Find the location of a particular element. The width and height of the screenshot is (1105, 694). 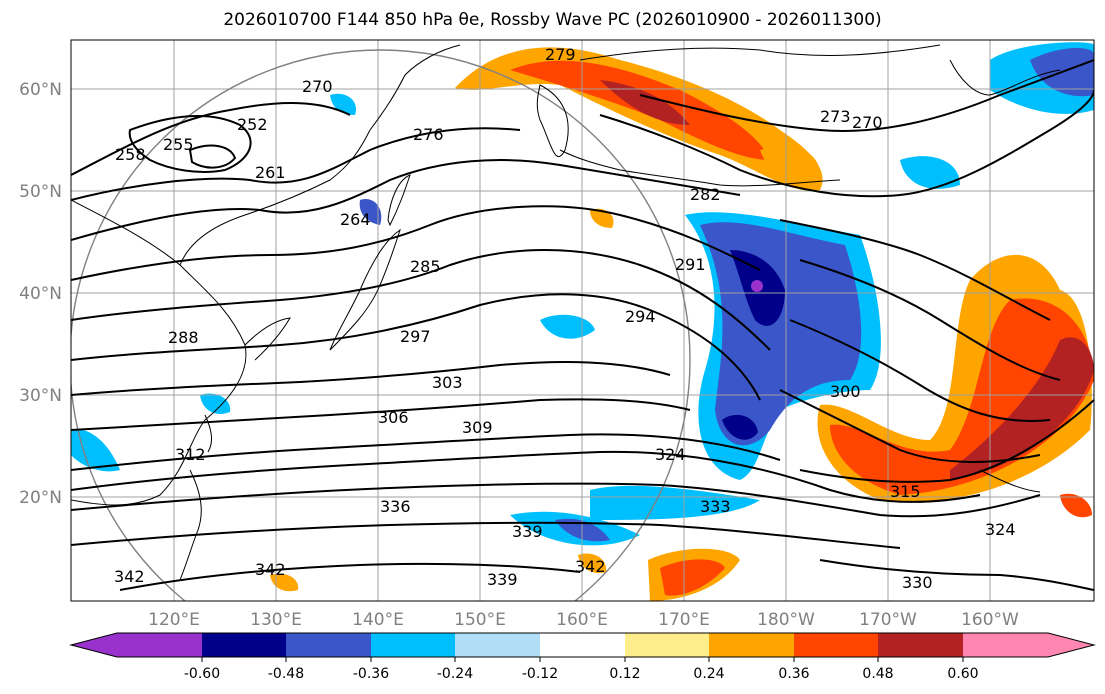

lat-tick-label: 20°N is located at coordinates (40, 498).